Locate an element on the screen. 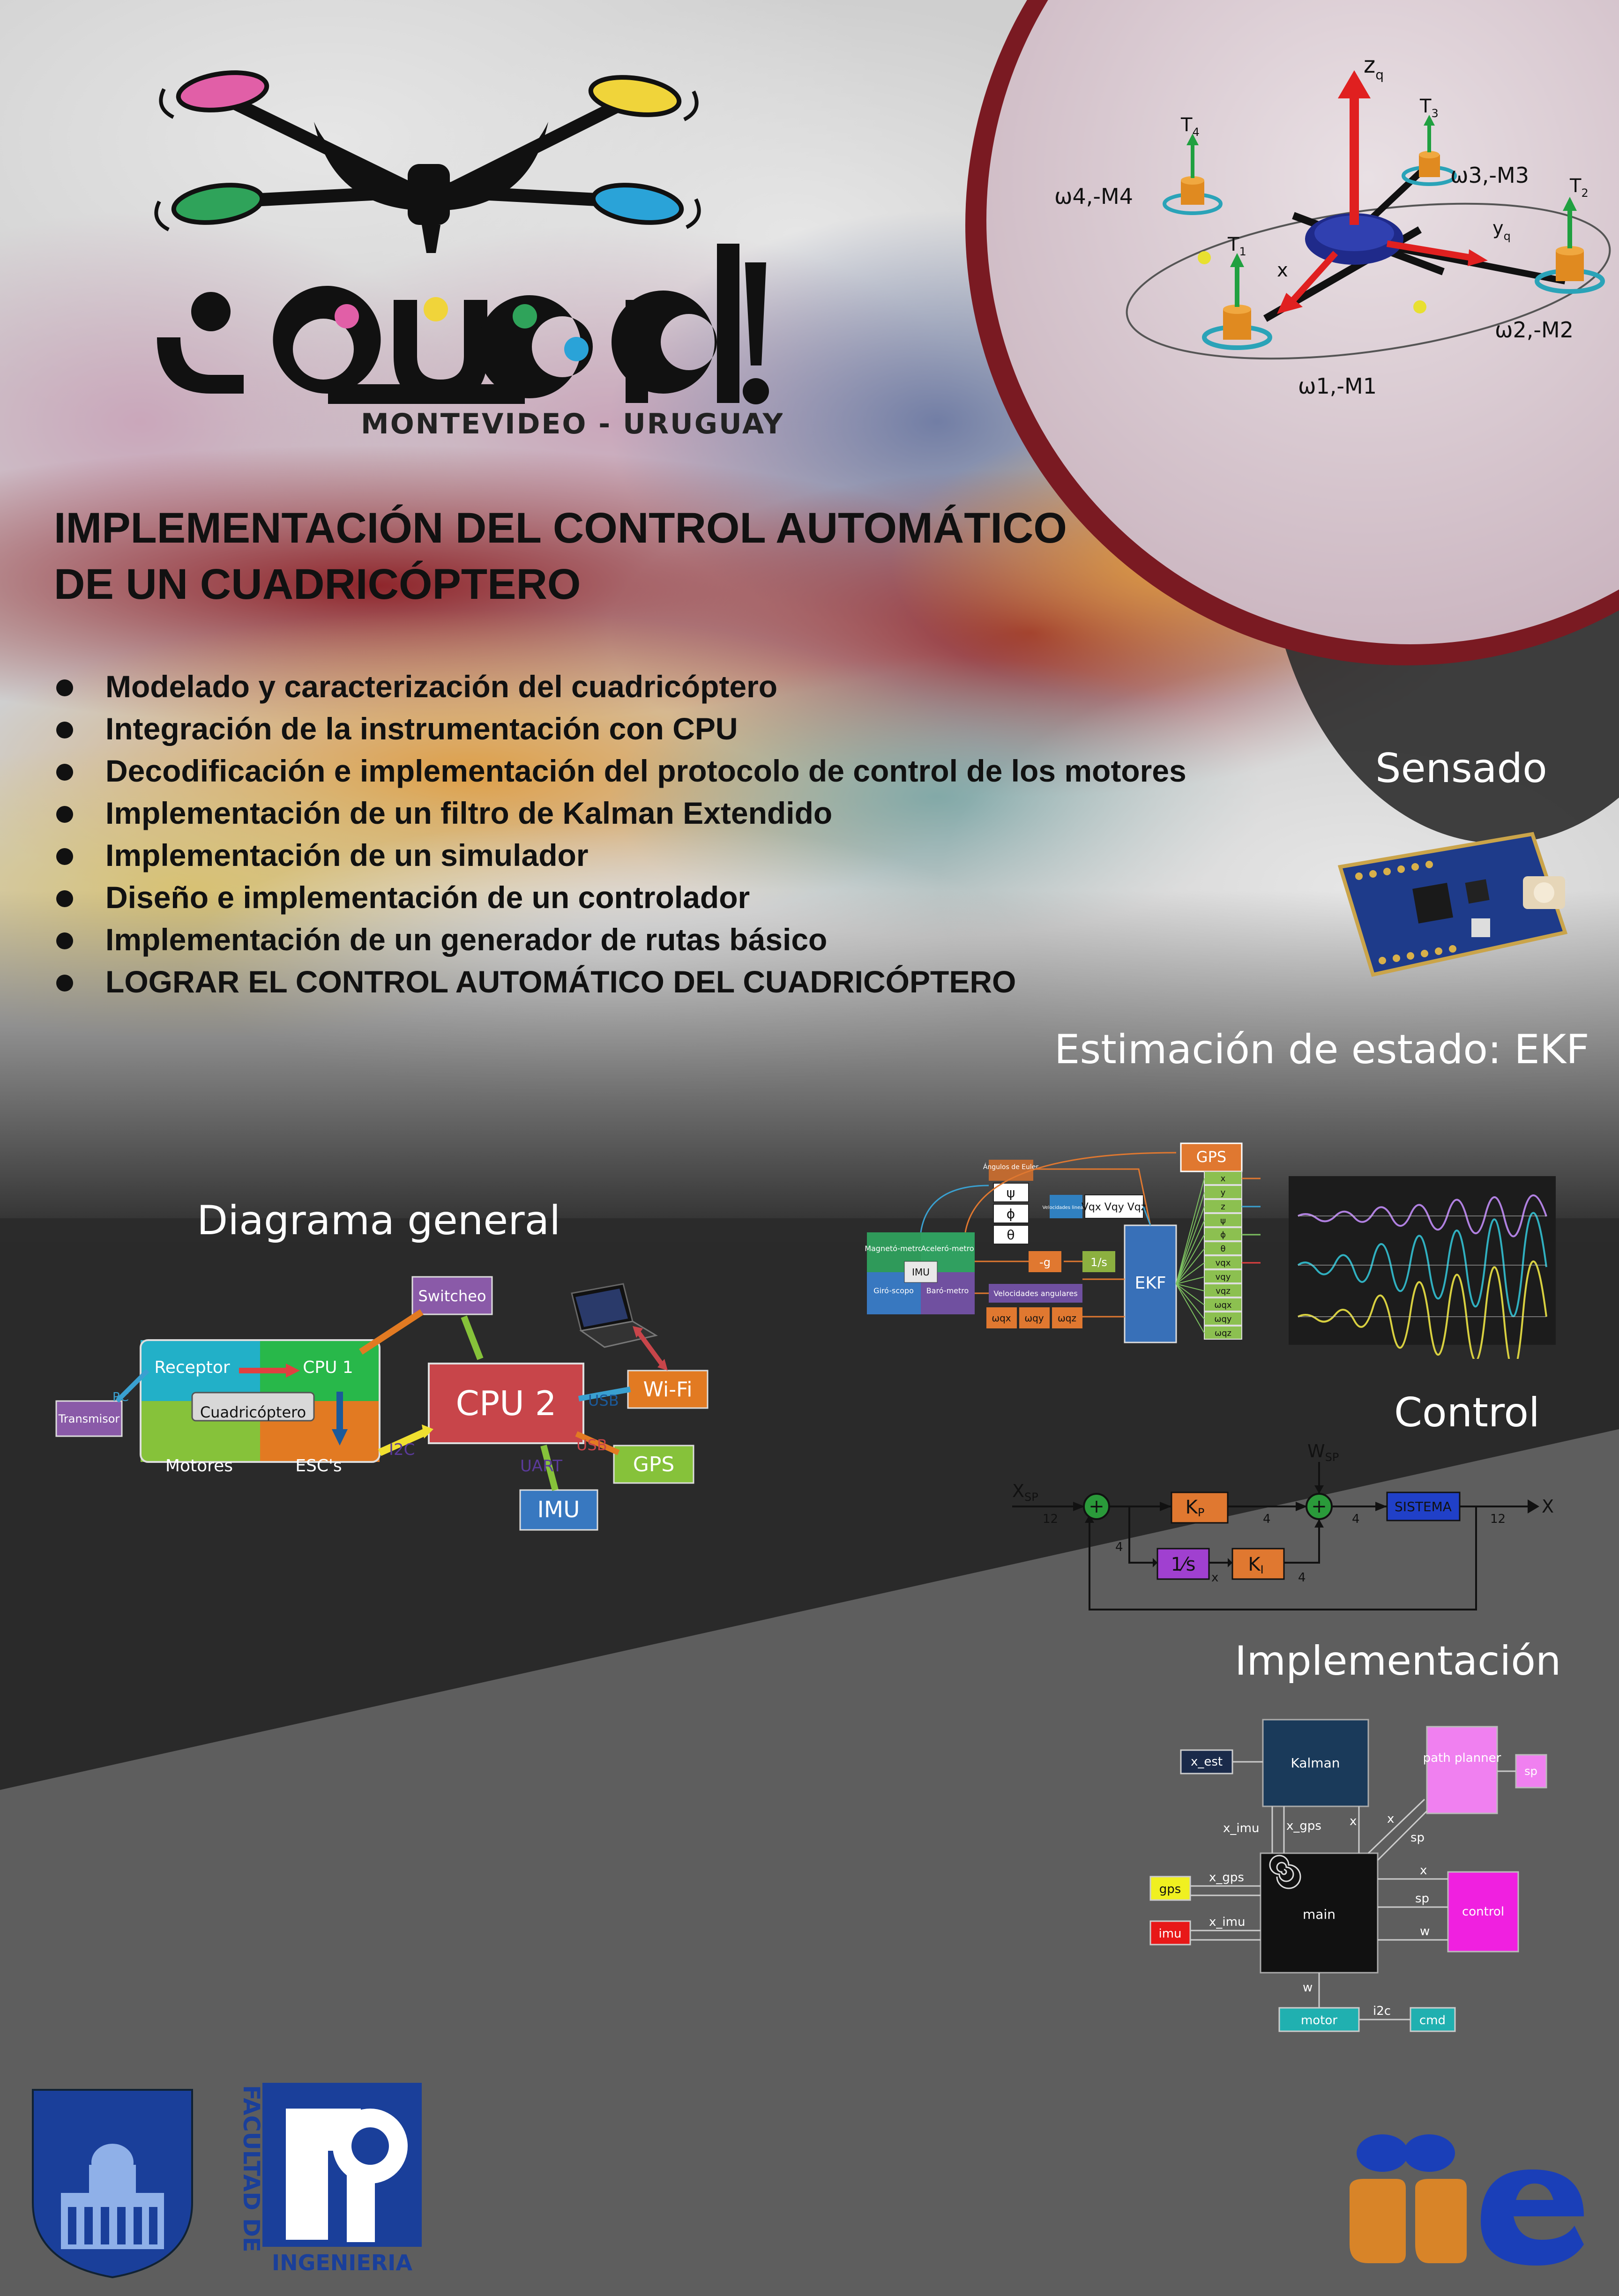 Image resolution: width=1619 pixels, height=2296 pixels. svg-text: control is located at coordinates (1483, 1912).